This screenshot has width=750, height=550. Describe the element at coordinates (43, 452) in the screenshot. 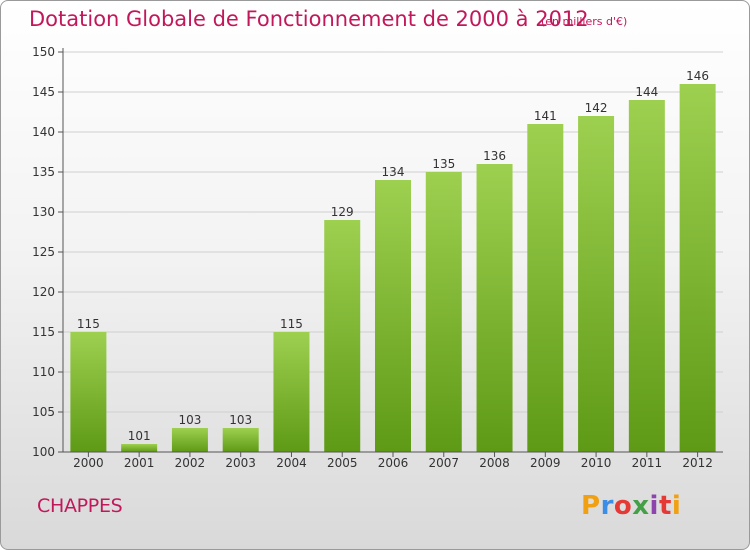

I see `y-tick-label: 100` at that location.